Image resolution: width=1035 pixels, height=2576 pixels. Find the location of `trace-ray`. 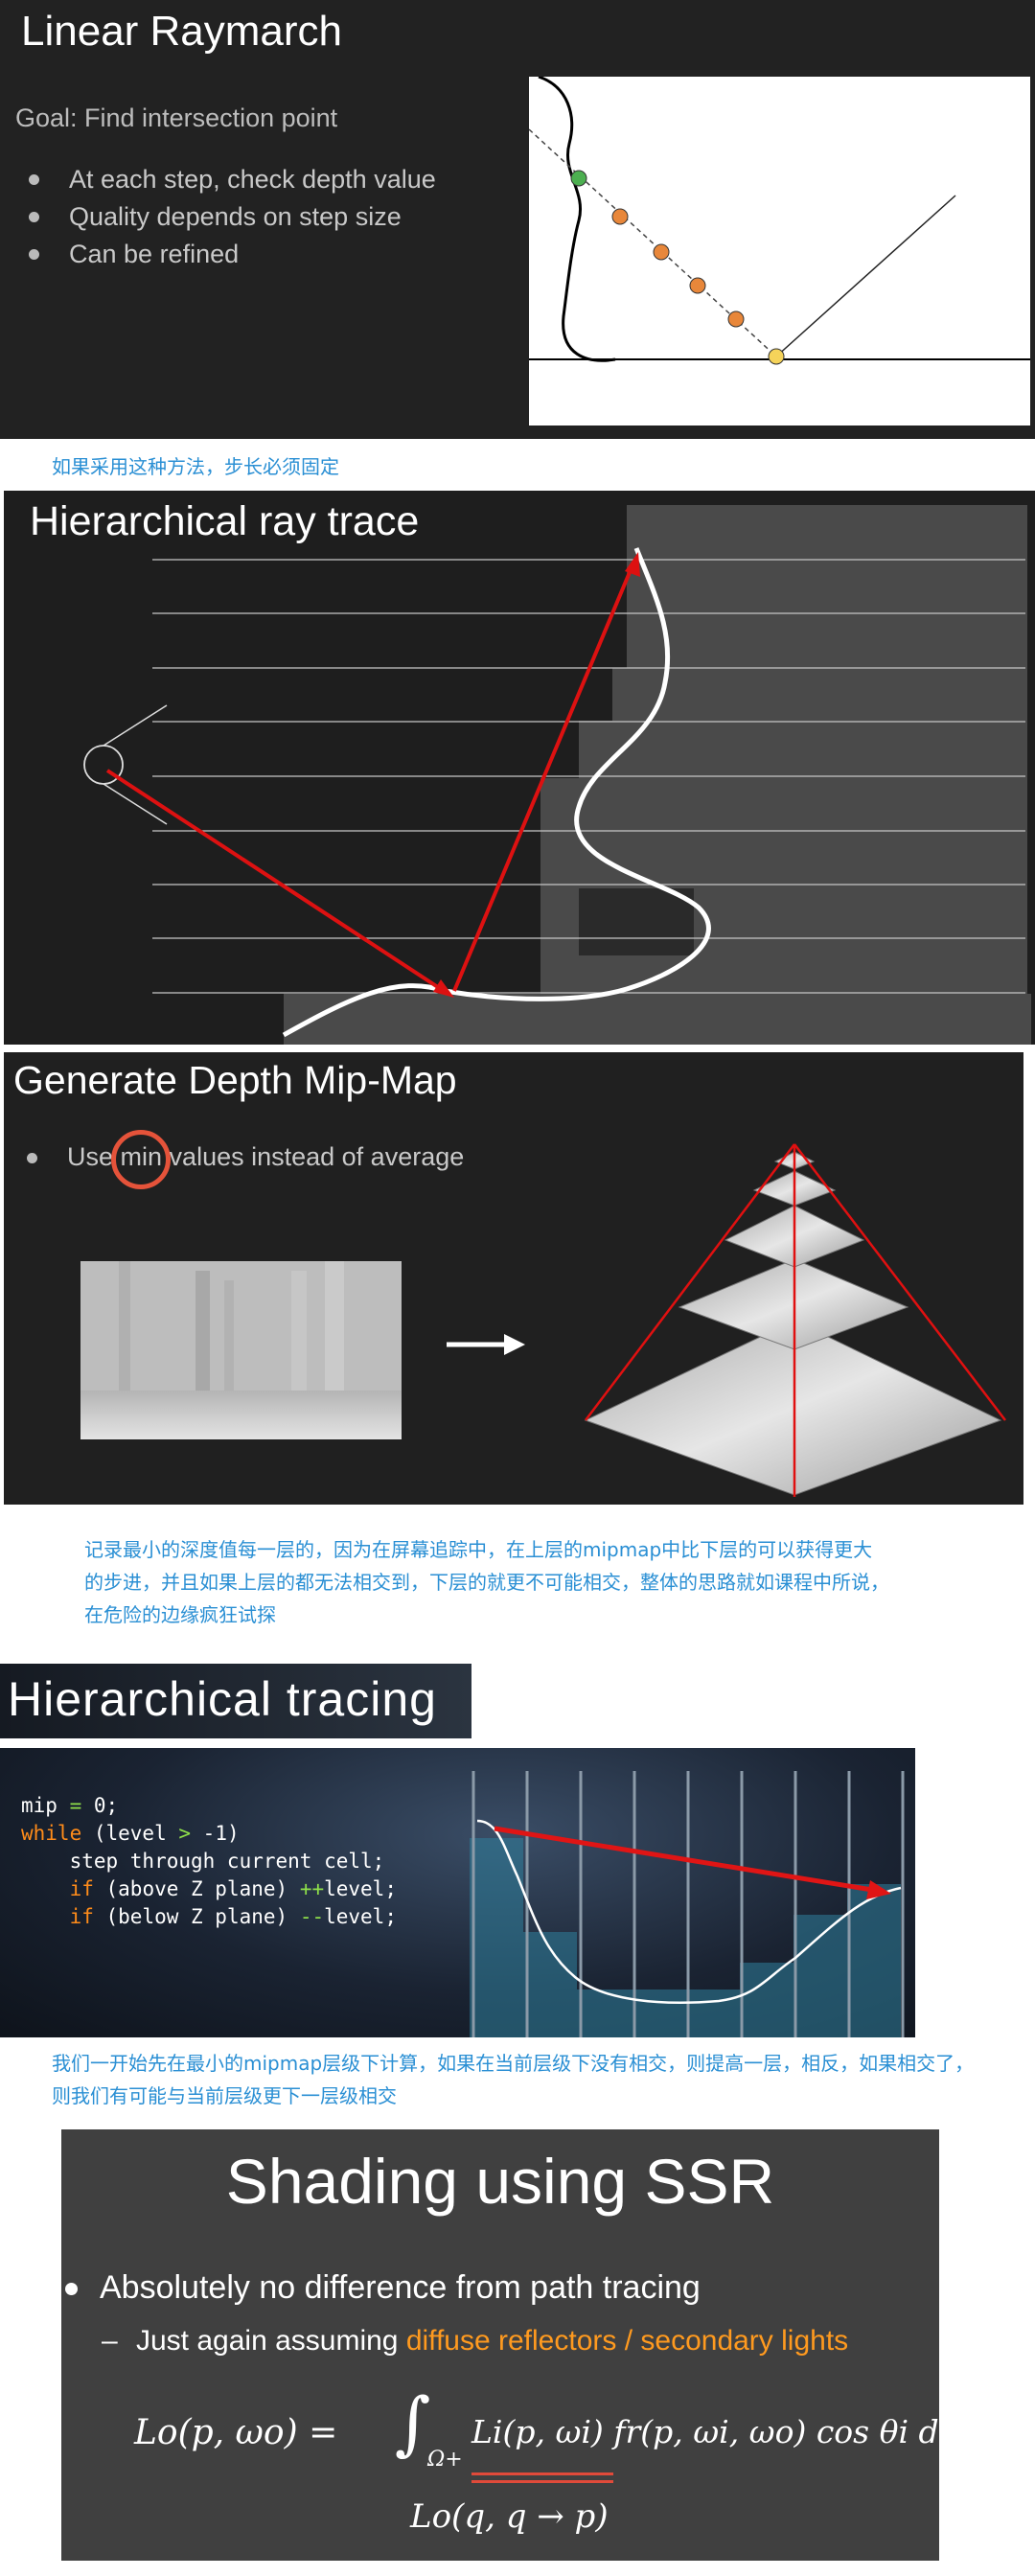

trace-ray is located at coordinates (683, 1859).